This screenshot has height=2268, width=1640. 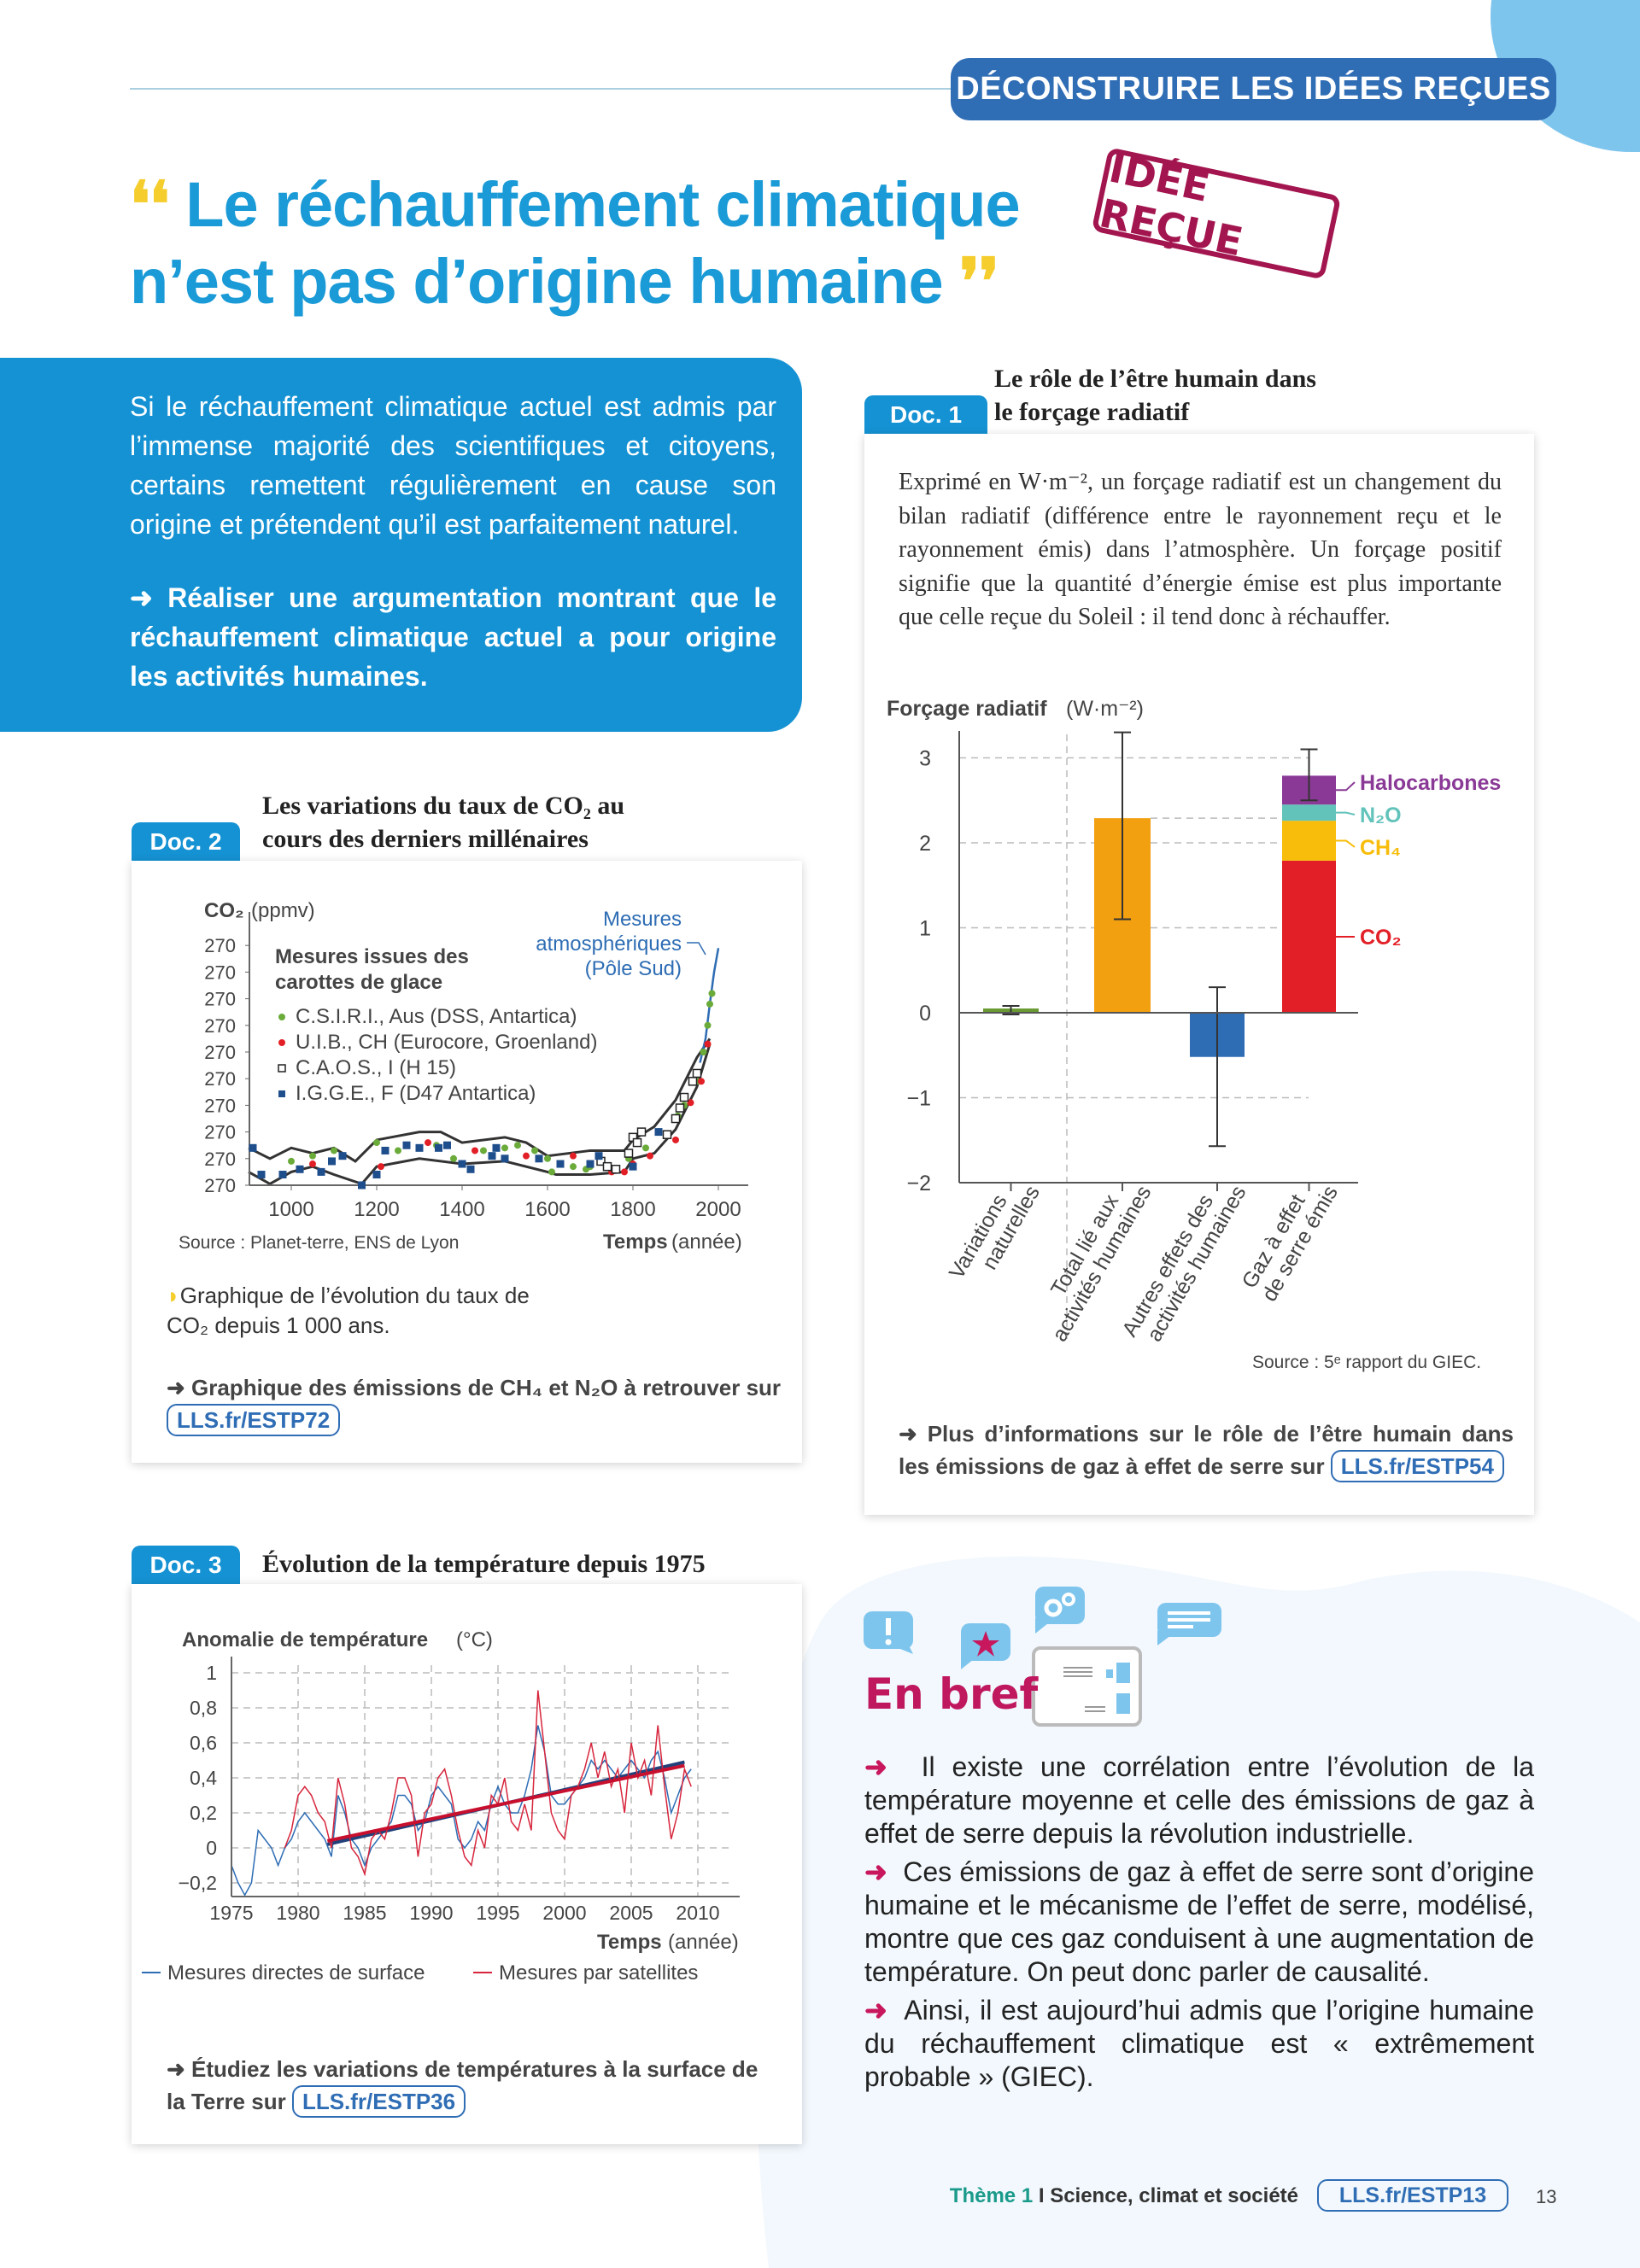 I want to click on footer-link: LLS.fr/ESTP13, so click(x=1412, y=2195).